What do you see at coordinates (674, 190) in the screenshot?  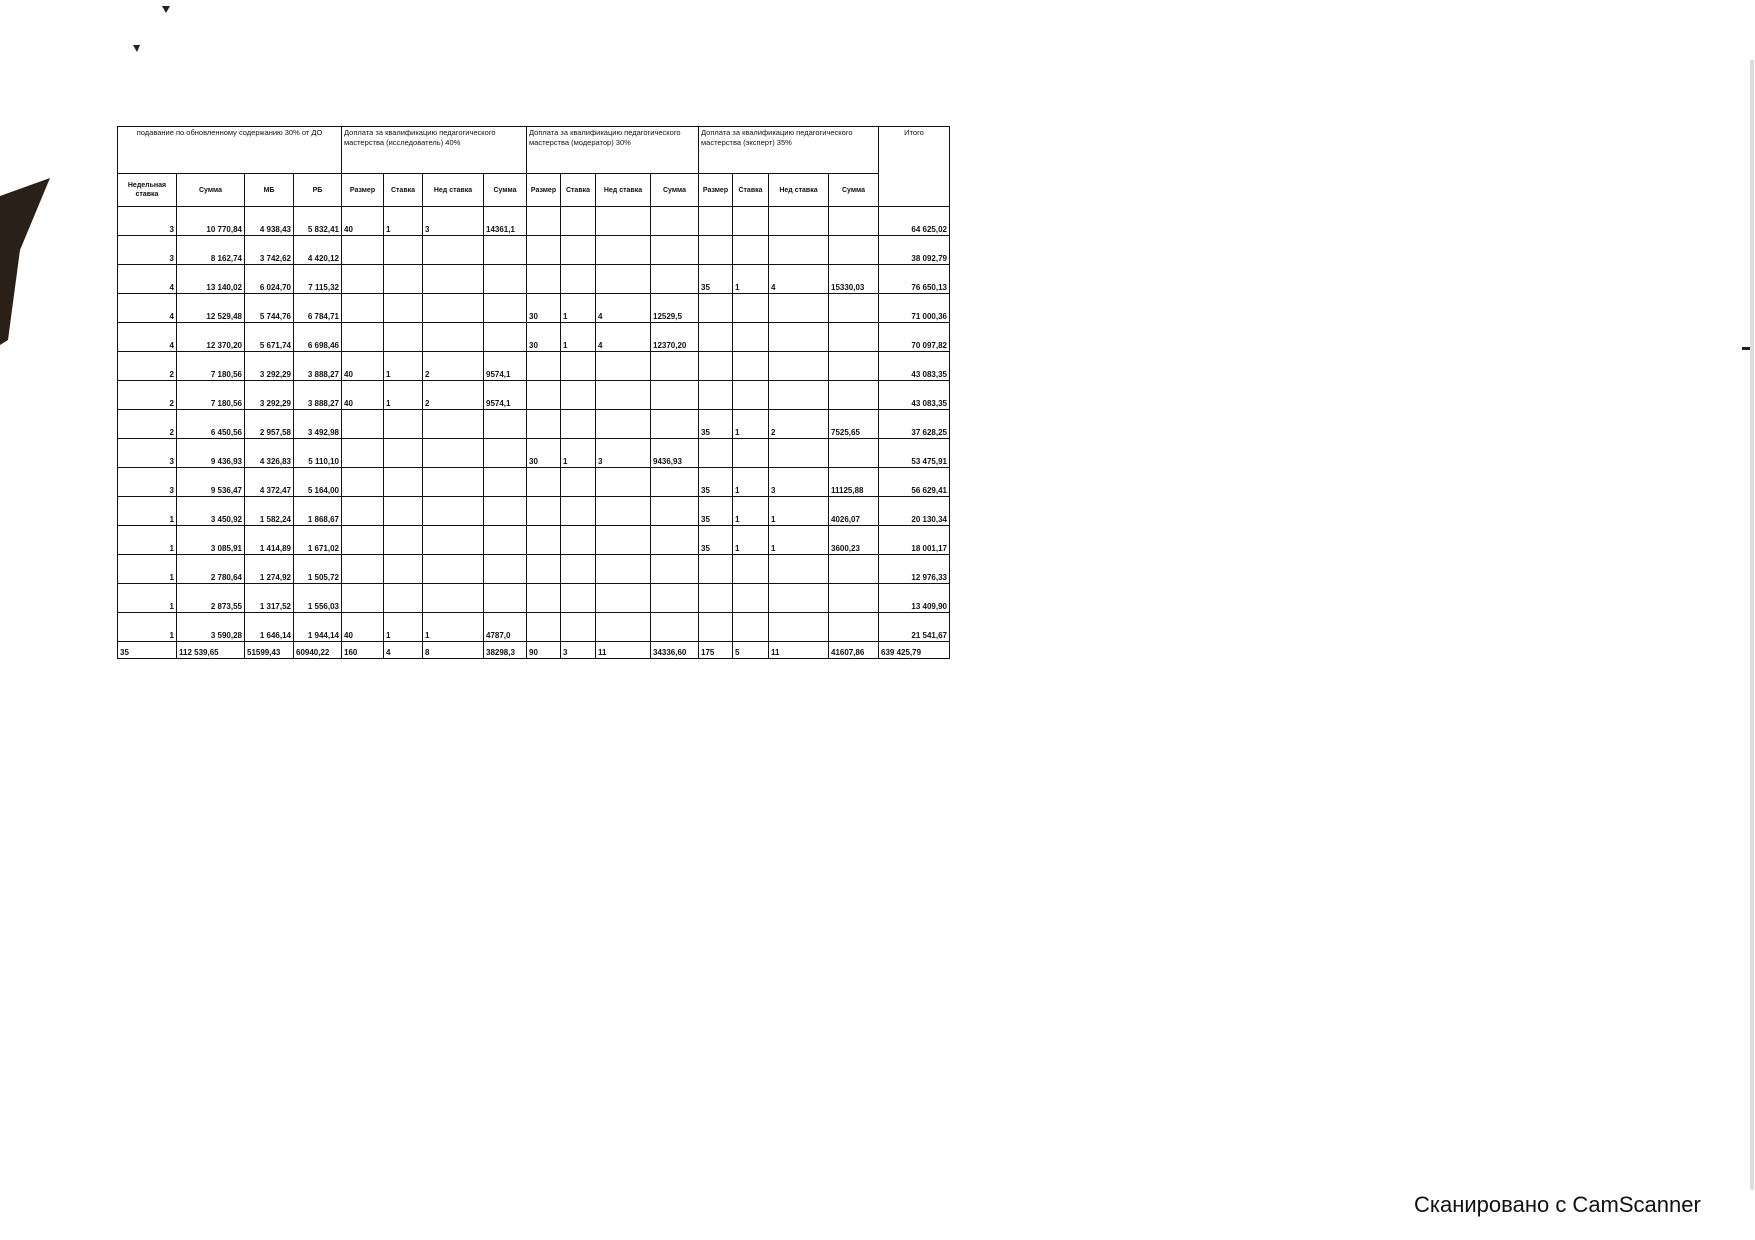 I see `column-header: Сумма` at bounding box center [674, 190].